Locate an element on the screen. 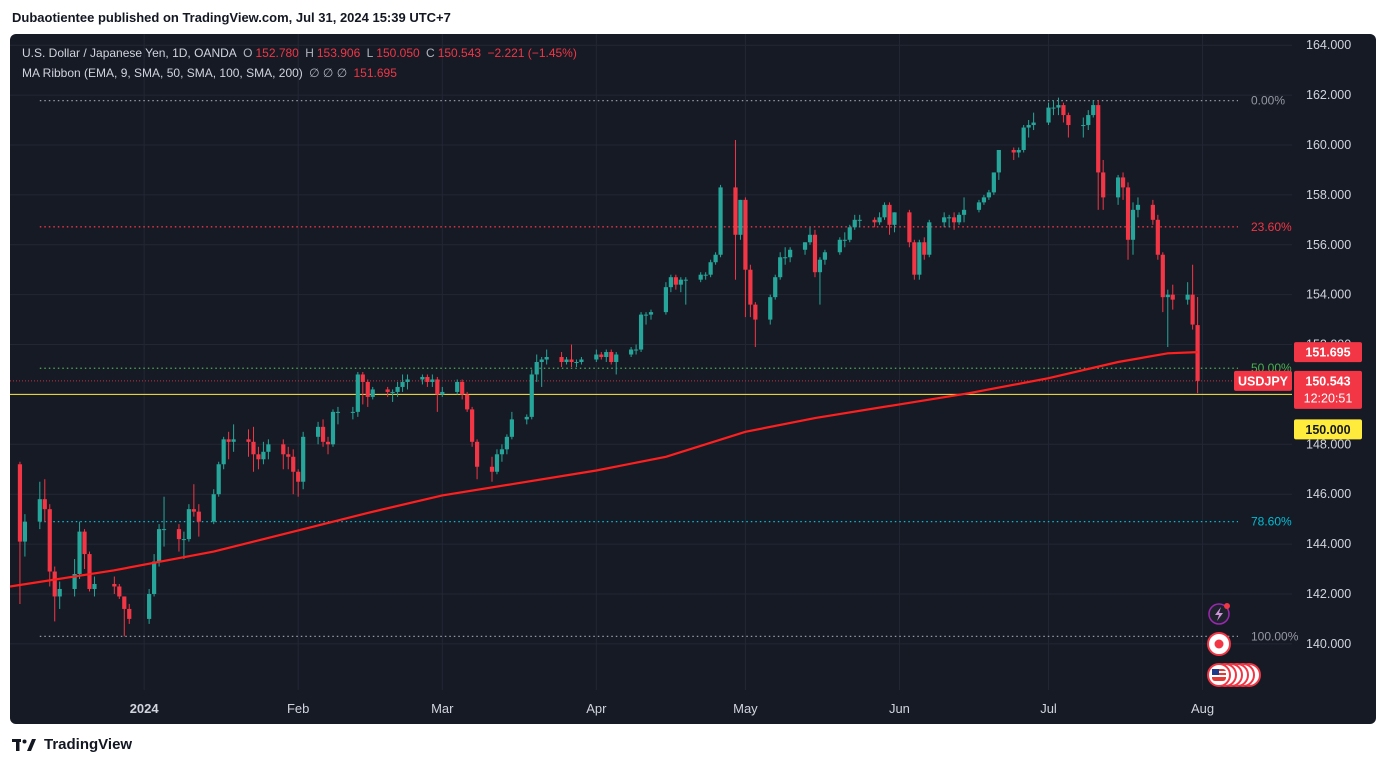  price-tick-label: 146.000 is located at coordinates (1328, 494).